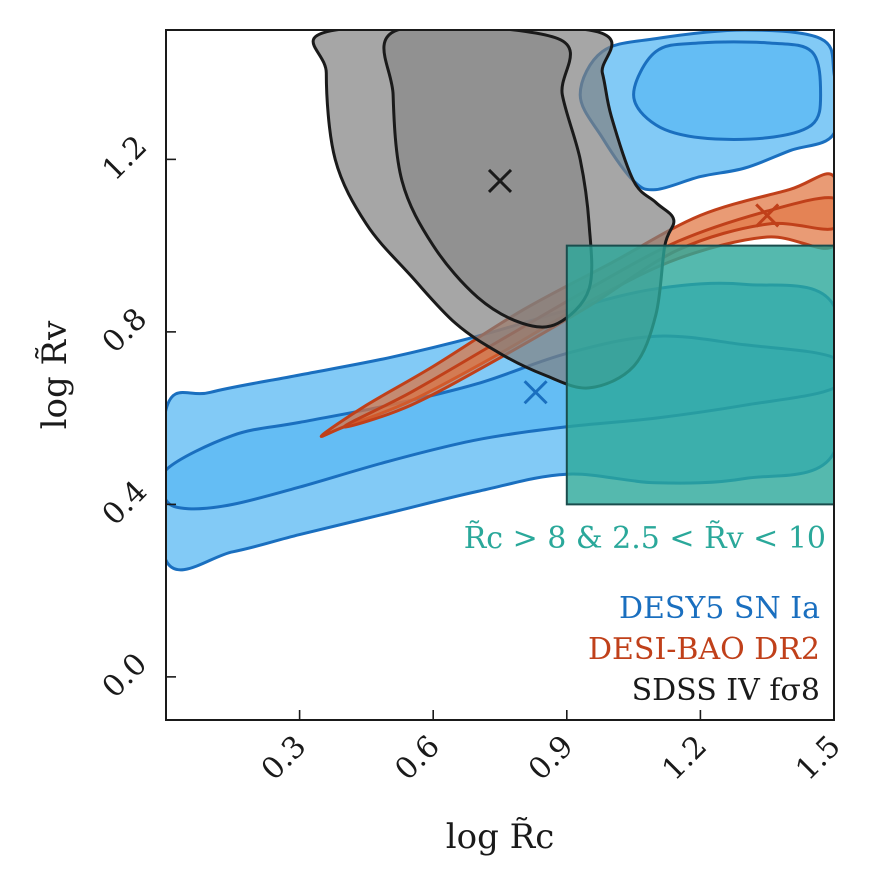 The height and width of the screenshot is (882, 887). Describe the element at coordinates (125, 331) in the screenshot. I see `y-tick-label: 0.8` at that location.